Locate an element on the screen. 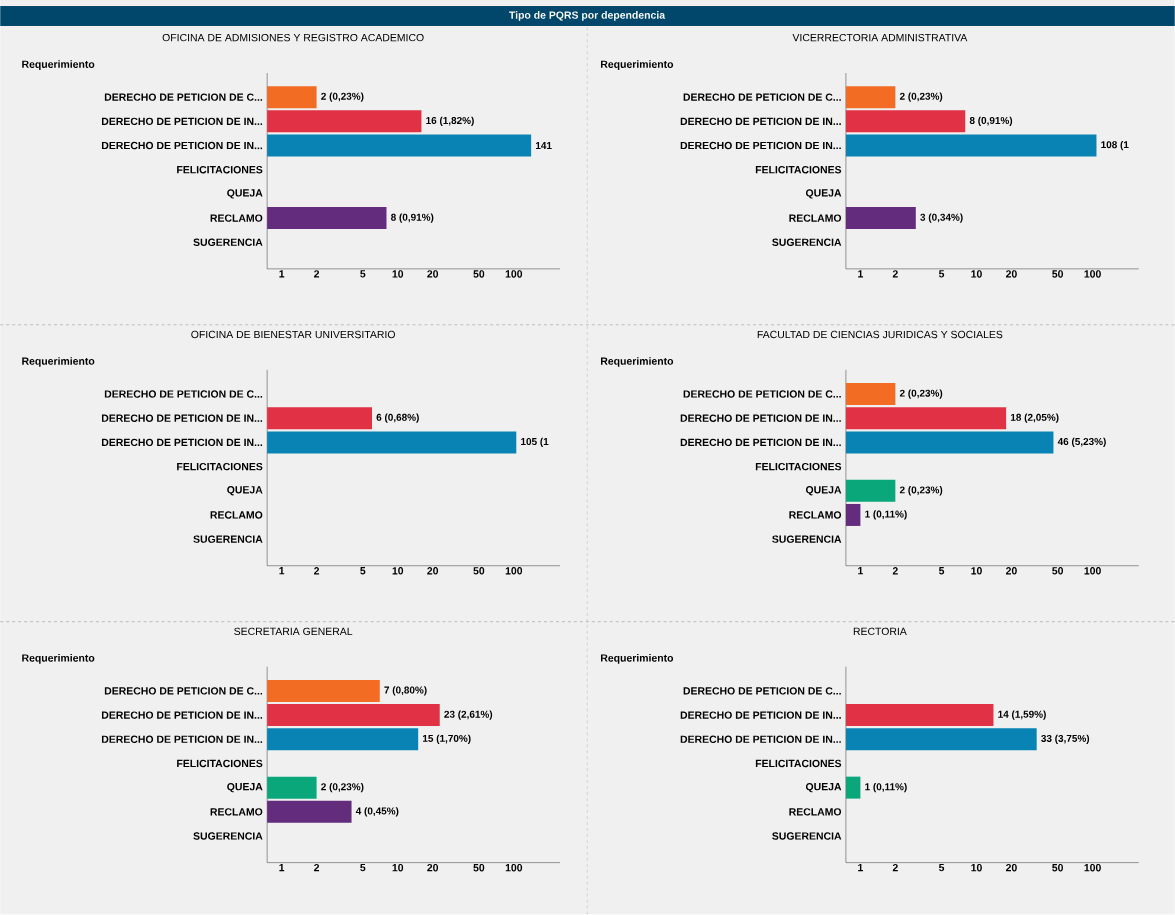 The width and height of the screenshot is (1175, 915). data-label: 4 (0,45%) is located at coordinates (377, 812).